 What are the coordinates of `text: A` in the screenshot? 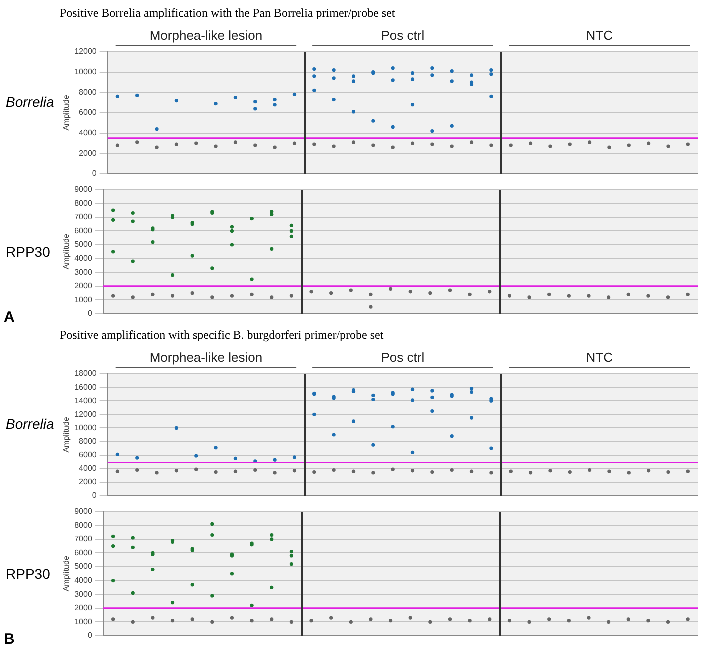 It's located at (9, 317).